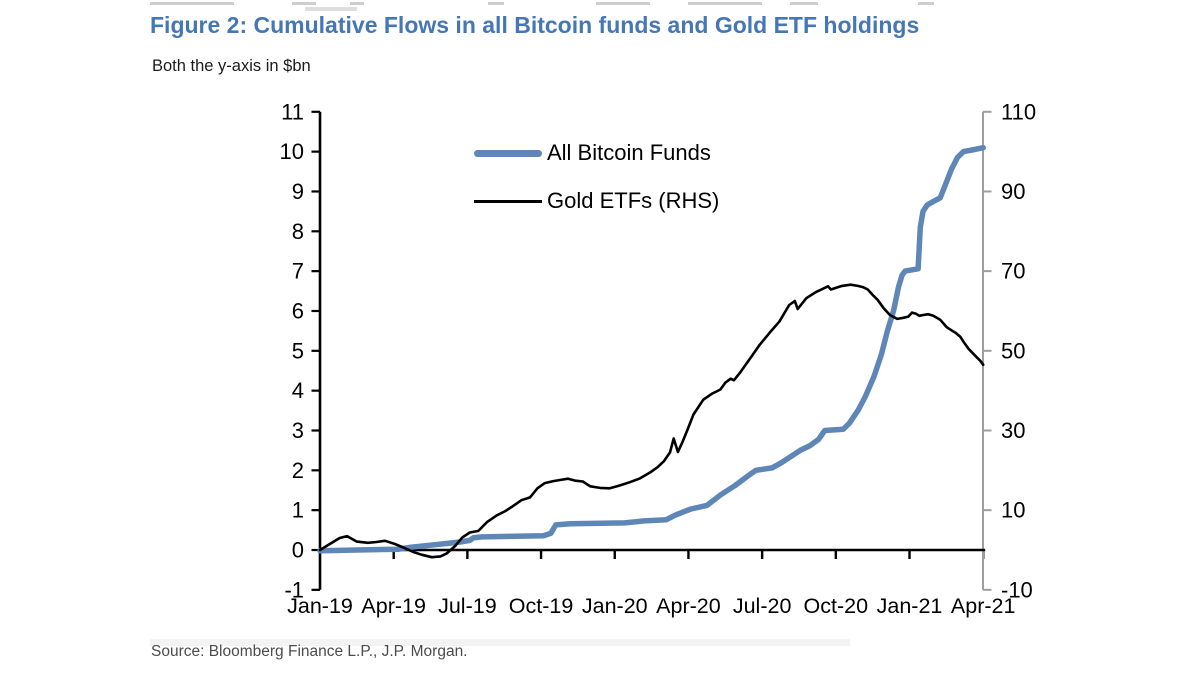 The width and height of the screenshot is (1200, 675). Describe the element at coordinates (298, 390) in the screenshot. I see `left-axis-tick-label: 4` at that location.